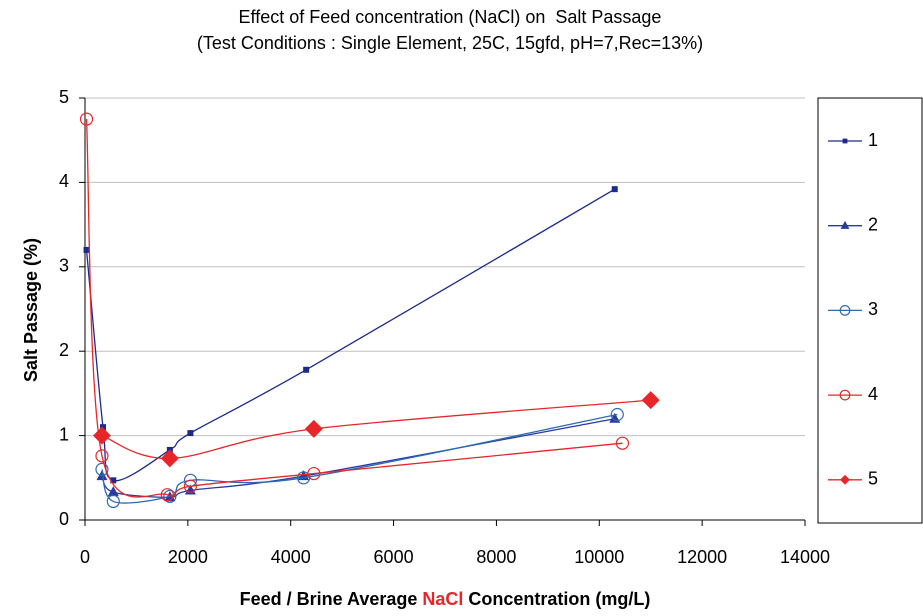 The width and height of the screenshot is (923, 616). I want to click on x-tick-label: 2000, so click(188, 557).